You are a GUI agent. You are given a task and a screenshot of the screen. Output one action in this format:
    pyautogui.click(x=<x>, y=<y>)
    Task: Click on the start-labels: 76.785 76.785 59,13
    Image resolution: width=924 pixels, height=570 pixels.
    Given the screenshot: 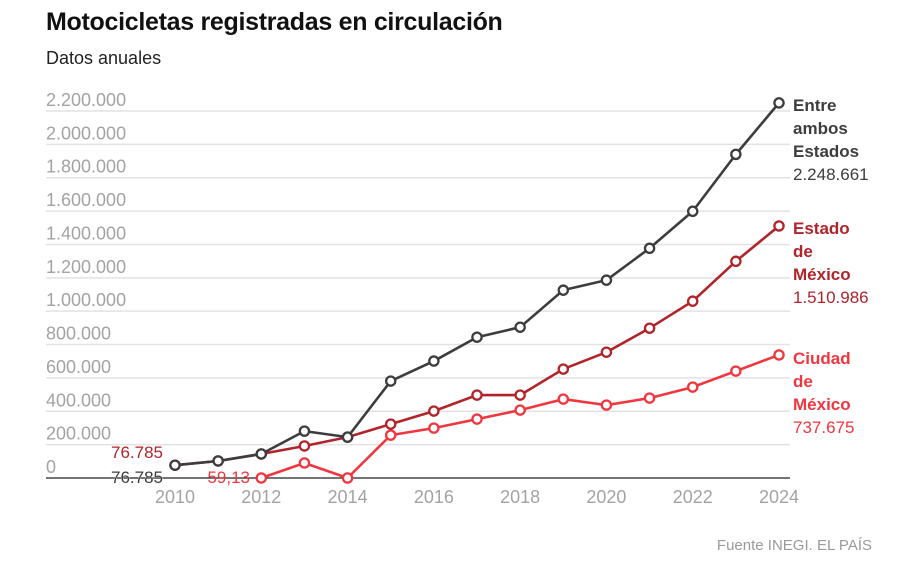 What is the action you would take?
    pyautogui.click(x=180, y=465)
    